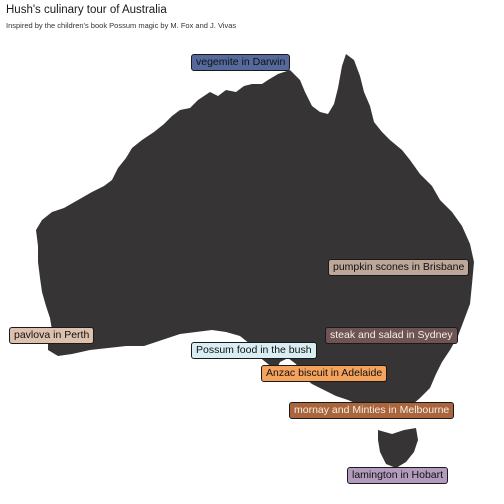 Image resolution: width=504 pixels, height=504 pixels. What do you see at coordinates (371, 410) in the screenshot?
I see `label-melbourne: mornay and Minties in Melbourne` at bounding box center [371, 410].